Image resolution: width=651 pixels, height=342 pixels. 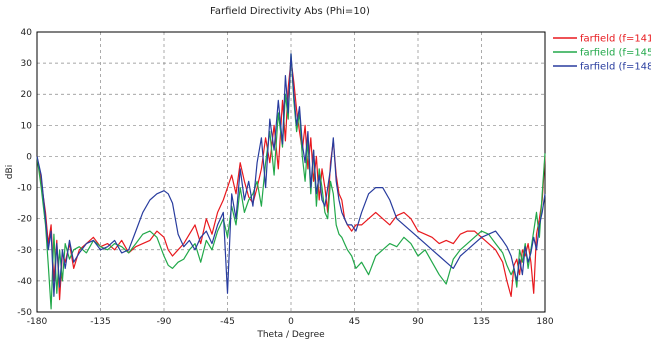 I want to click on x-tick-label: 0, so click(x=291, y=322).